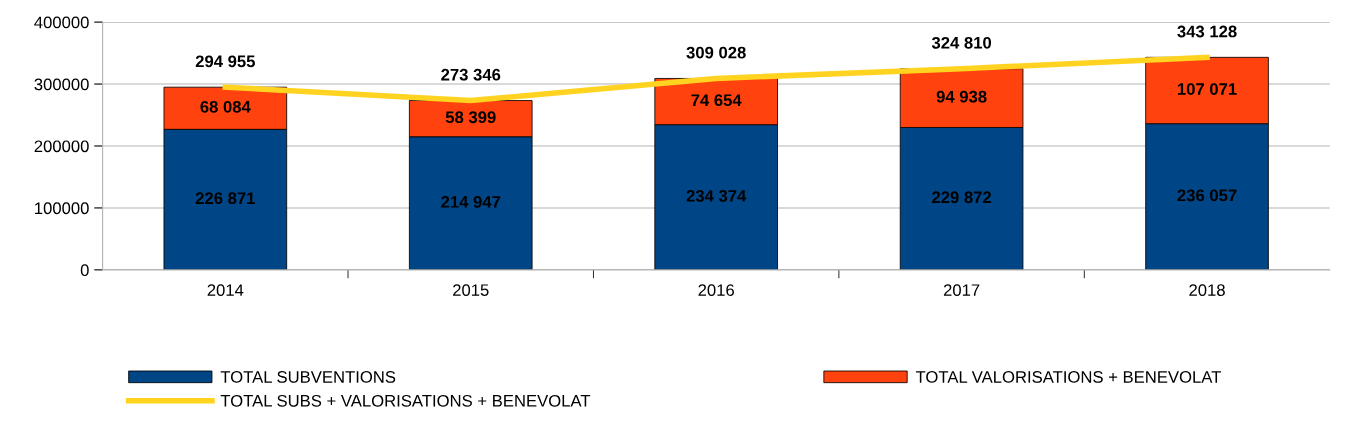  I want to click on data-label: 229 872, so click(962, 197).